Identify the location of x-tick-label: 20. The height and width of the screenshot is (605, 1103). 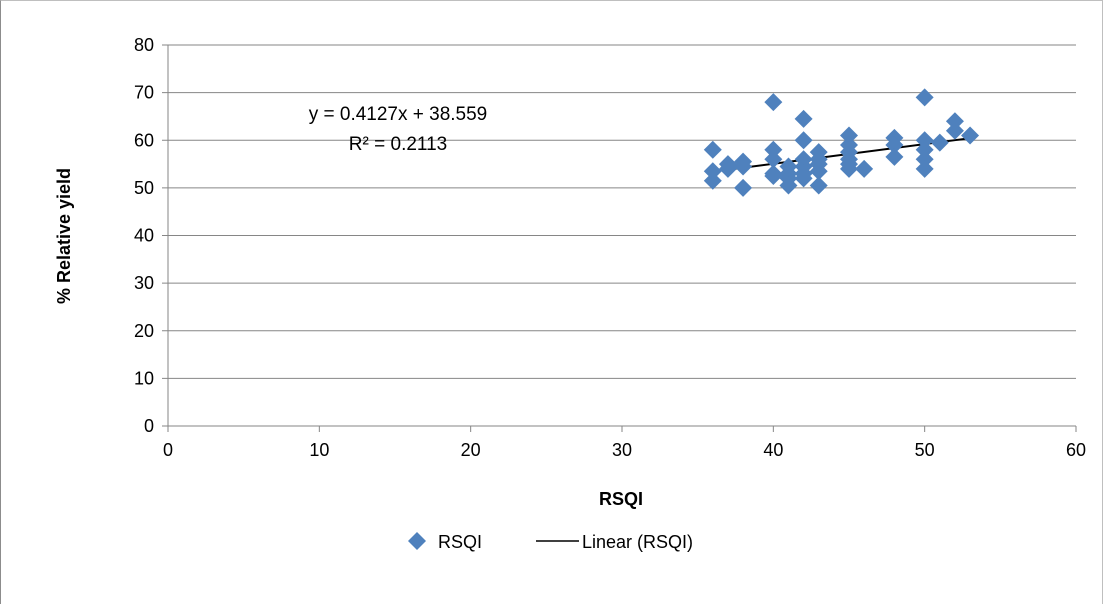
(471, 450).